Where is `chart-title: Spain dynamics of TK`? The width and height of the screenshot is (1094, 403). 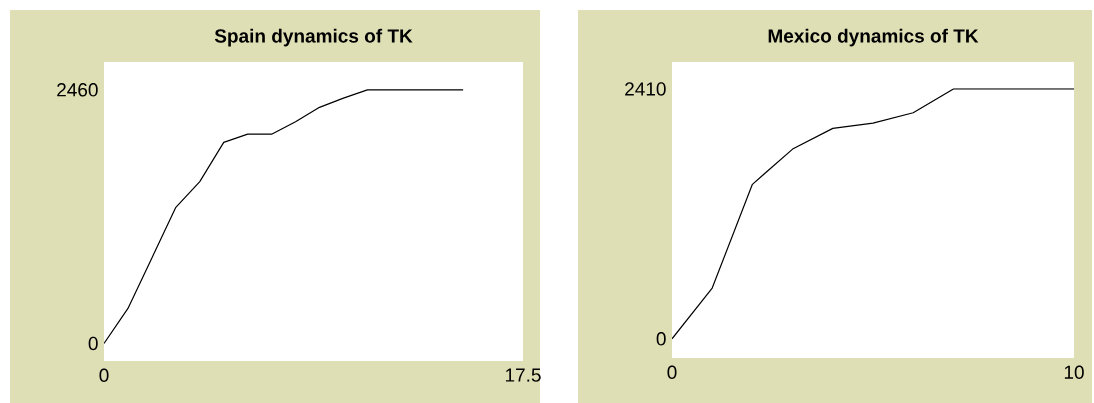
chart-title: Spain dynamics of TK is located at coordinates (313, 37).